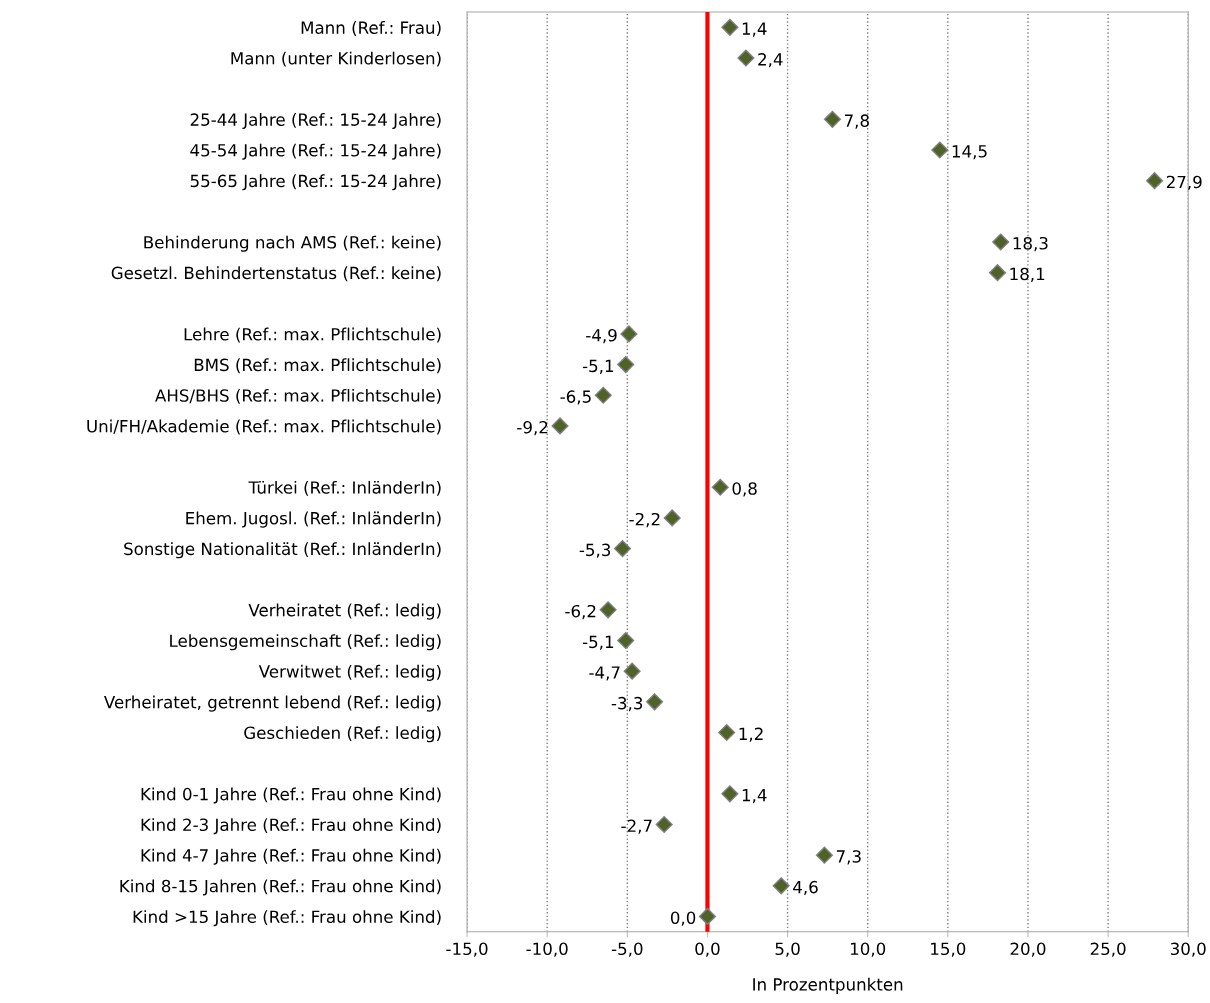  I want to click on y-tick-label: Türkei (Ref.: InländerIn), so click(344, 488).